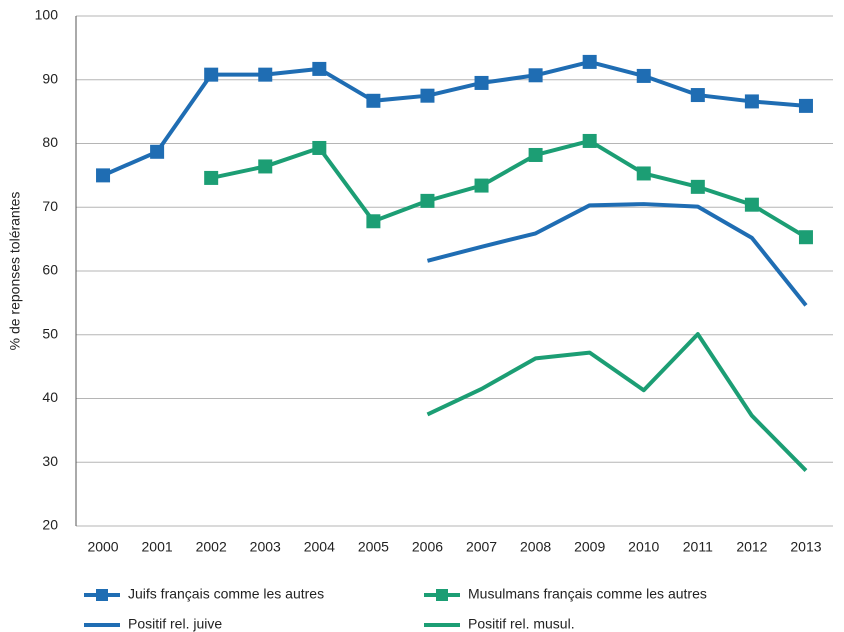 The height and width of the screenshot is (632, 844). What do you see at coordinates (587, 594) in the screenshot?
I see `legend-label: Musulmans français comme les autres` at bounding box center [587, 594].